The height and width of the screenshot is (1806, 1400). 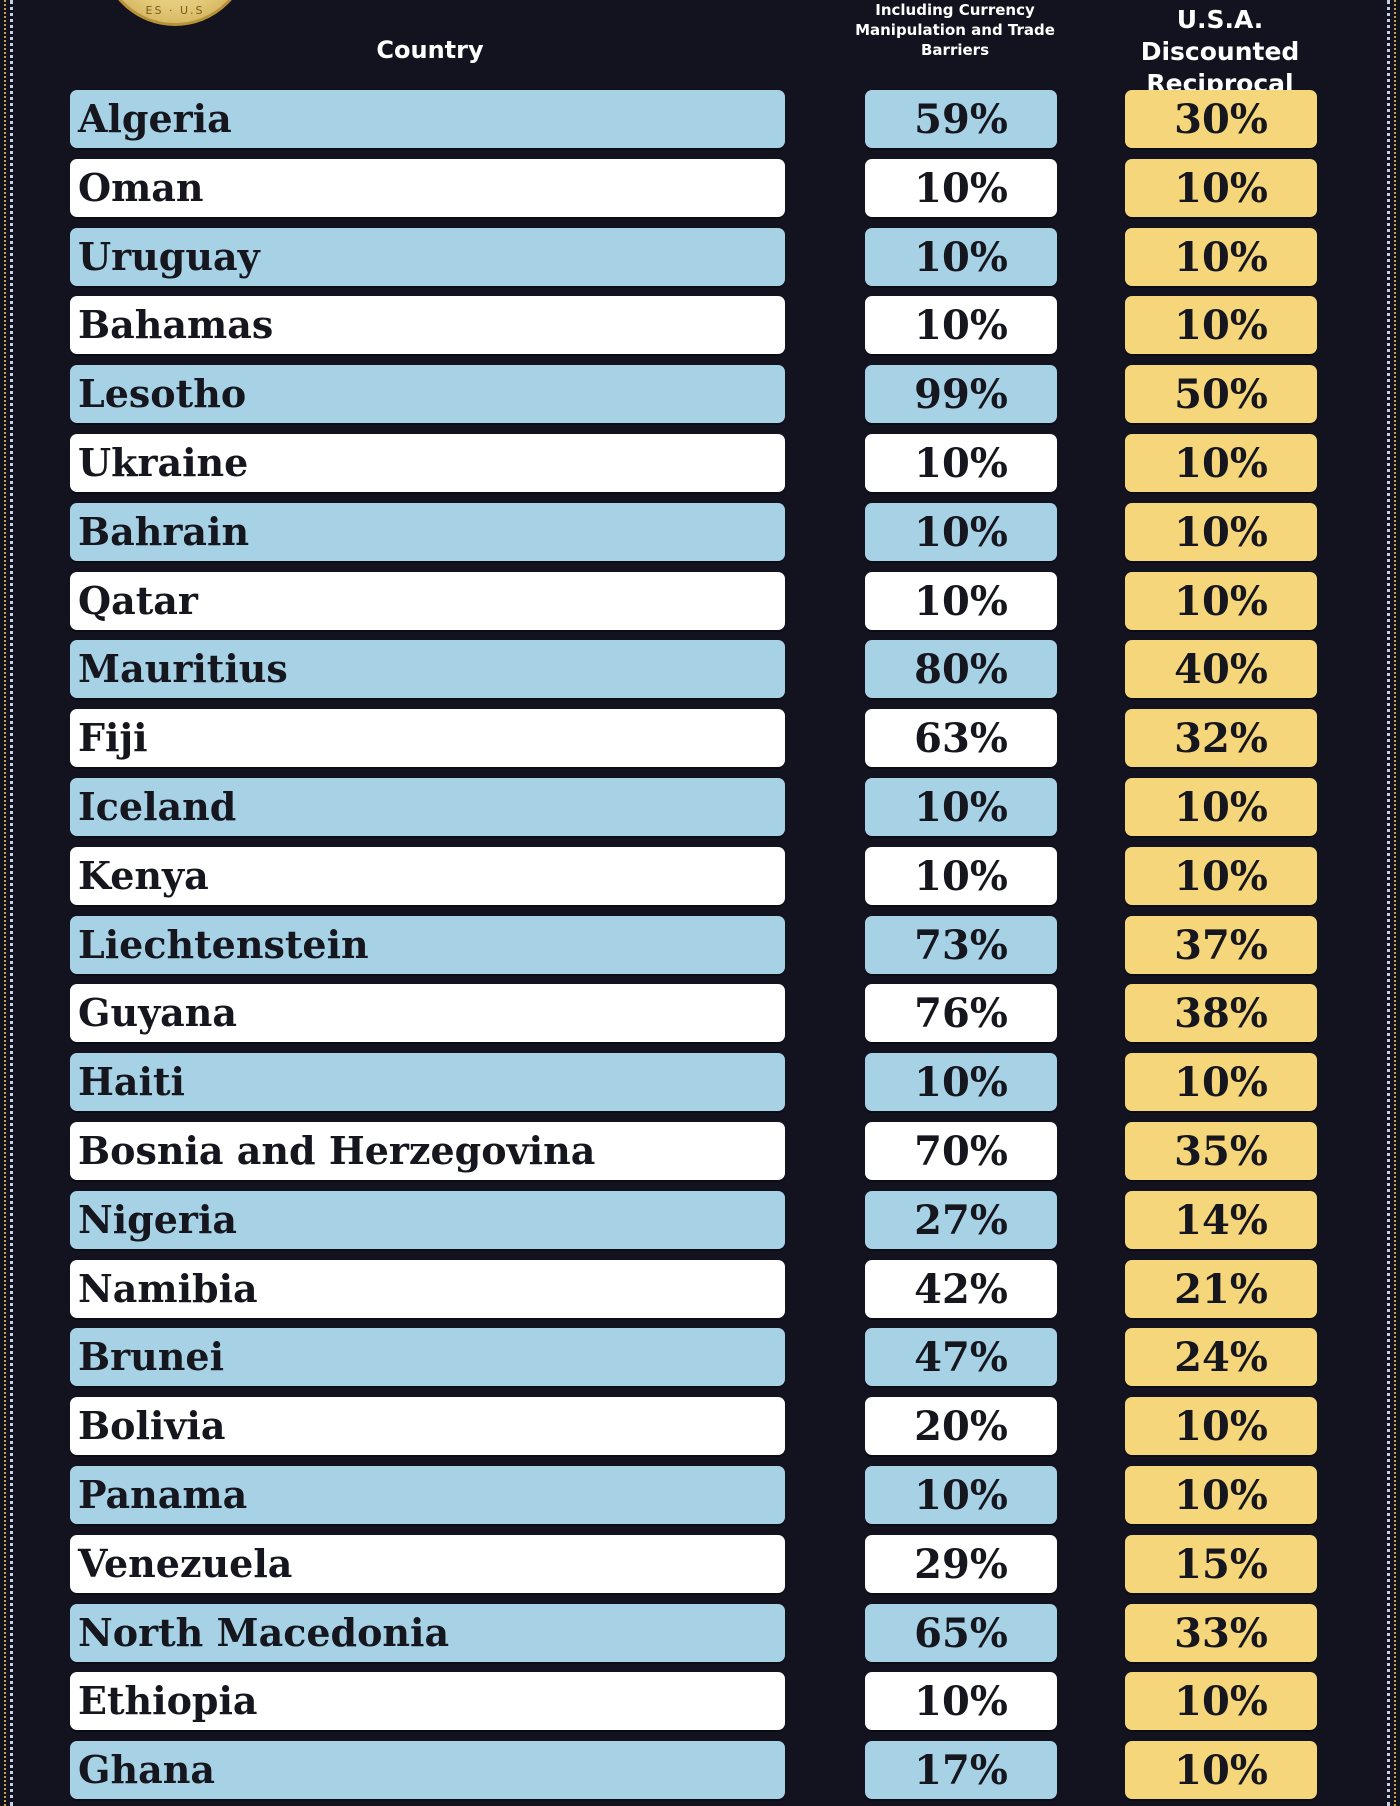 What do you see at coordinates (427, 1013) in the screenshot?
I see `country-name: Guyana` at bounding box center [427, 1013].